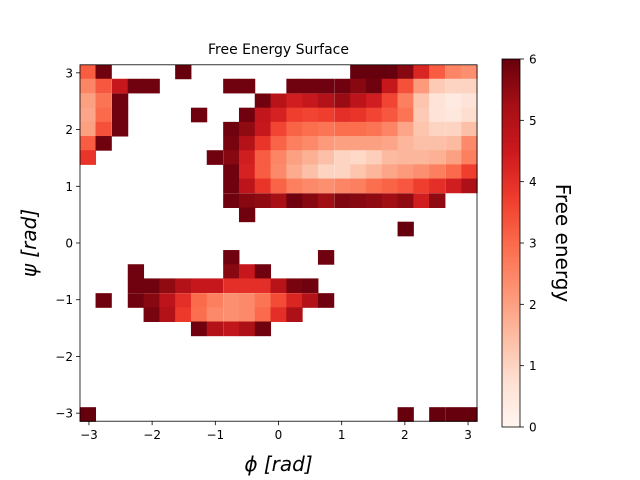 The image size is (640, 480). What do you see at coordinates (29, 243) in the screenshot?
I see `y-axis-label: ψ [rad]` at bounding box center [29, 243].